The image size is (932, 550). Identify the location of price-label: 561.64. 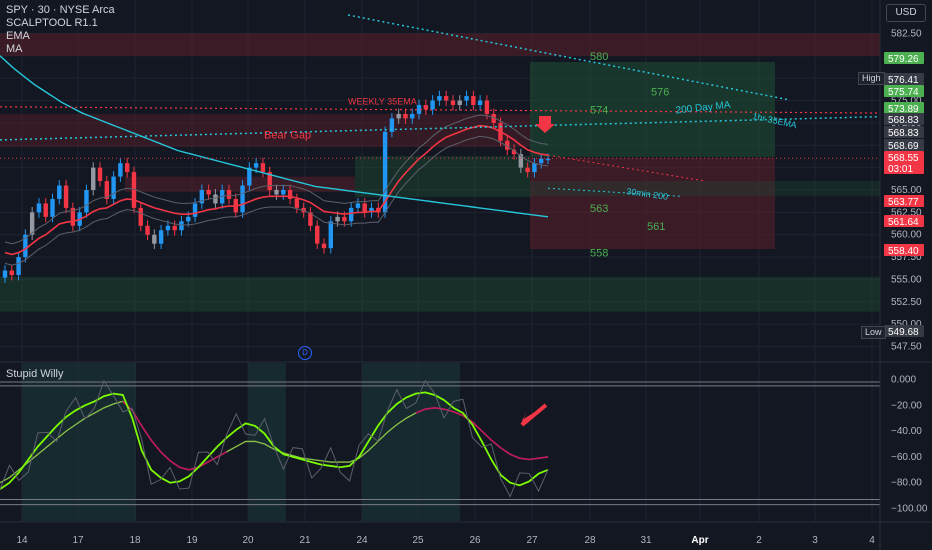
(903, 222).